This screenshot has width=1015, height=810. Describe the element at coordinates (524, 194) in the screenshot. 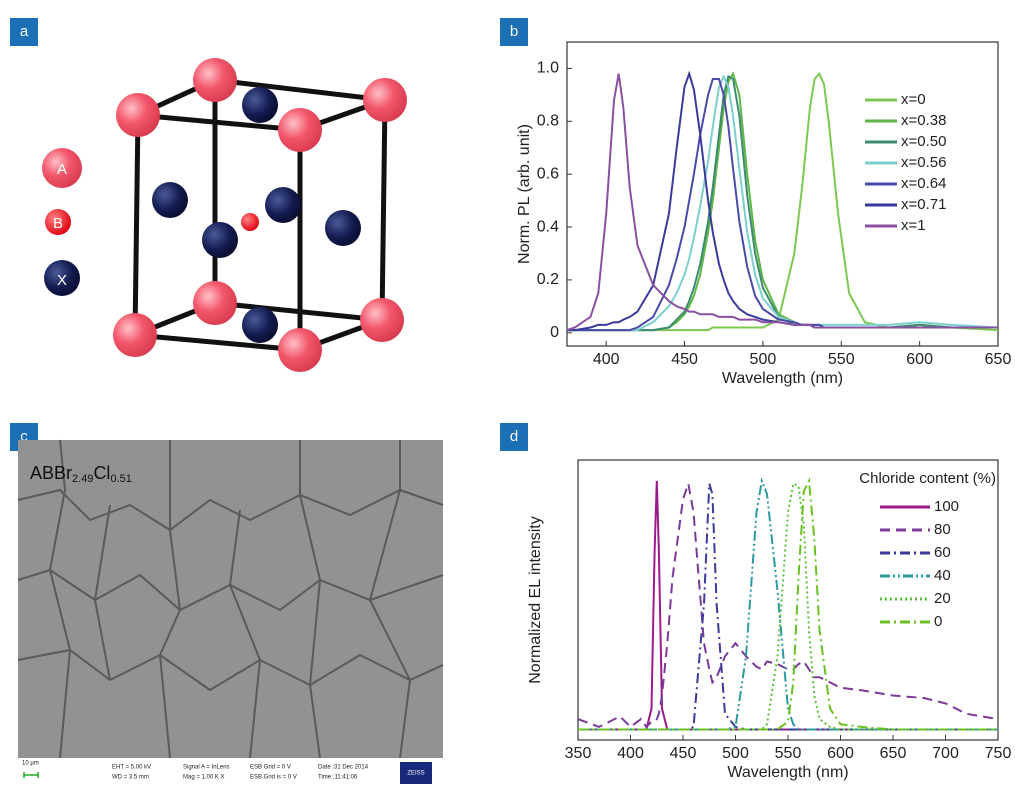

I see `y-axis-title: Norm. PL (arb. unit)` at that location.